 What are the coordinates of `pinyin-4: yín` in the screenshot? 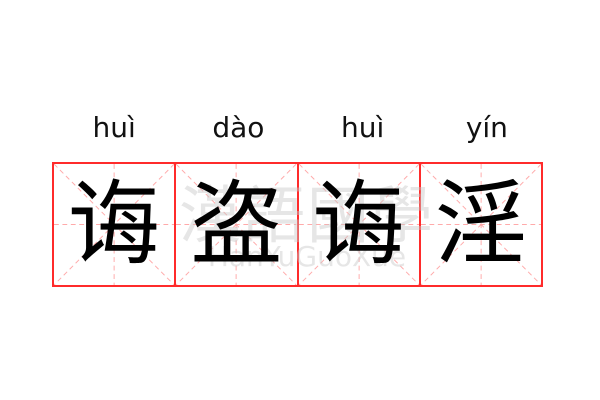 It's located at (486, 127).